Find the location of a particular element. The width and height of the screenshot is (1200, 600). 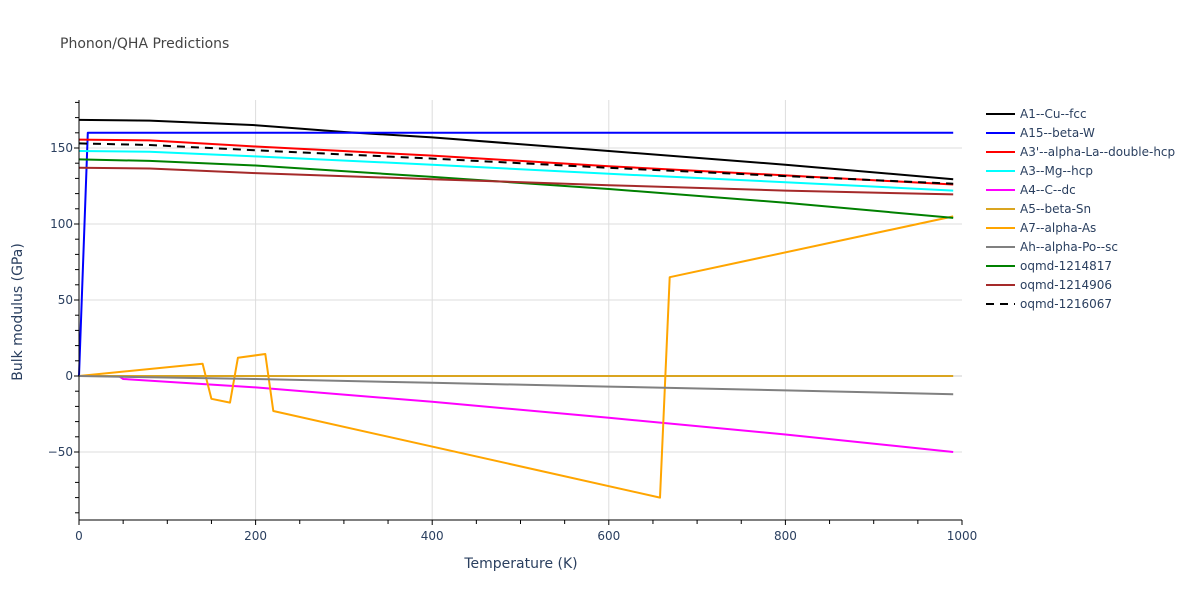

legend-item: oqmd-1214817 is located at coordinates (1049, 266).